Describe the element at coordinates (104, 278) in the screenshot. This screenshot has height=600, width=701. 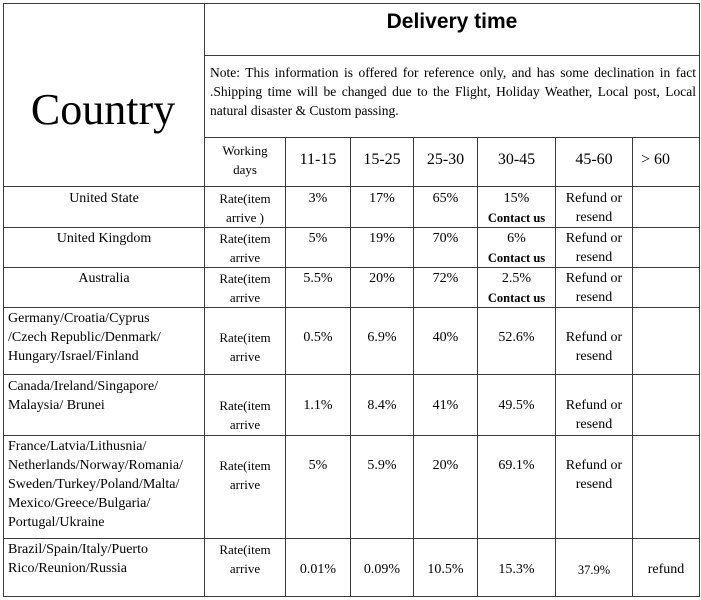
I see `country-cell: Australia` at that location.